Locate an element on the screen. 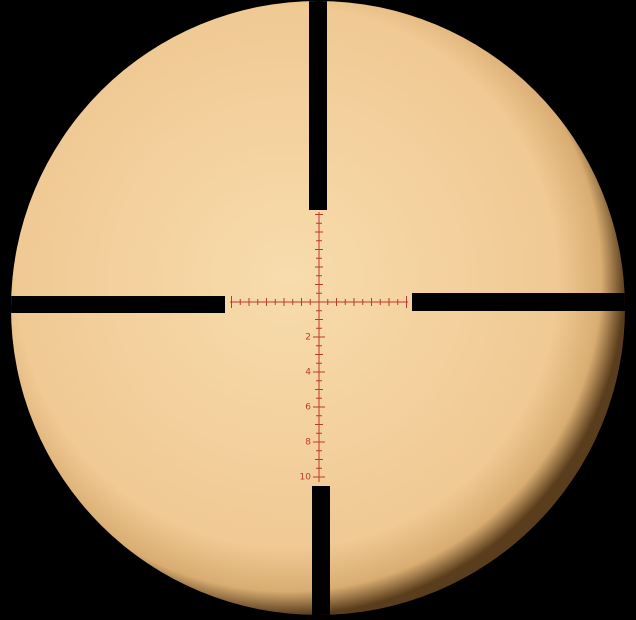 This screenshot has width=636, height=620. scale-label: 2 is located at coordinates (308, 338).